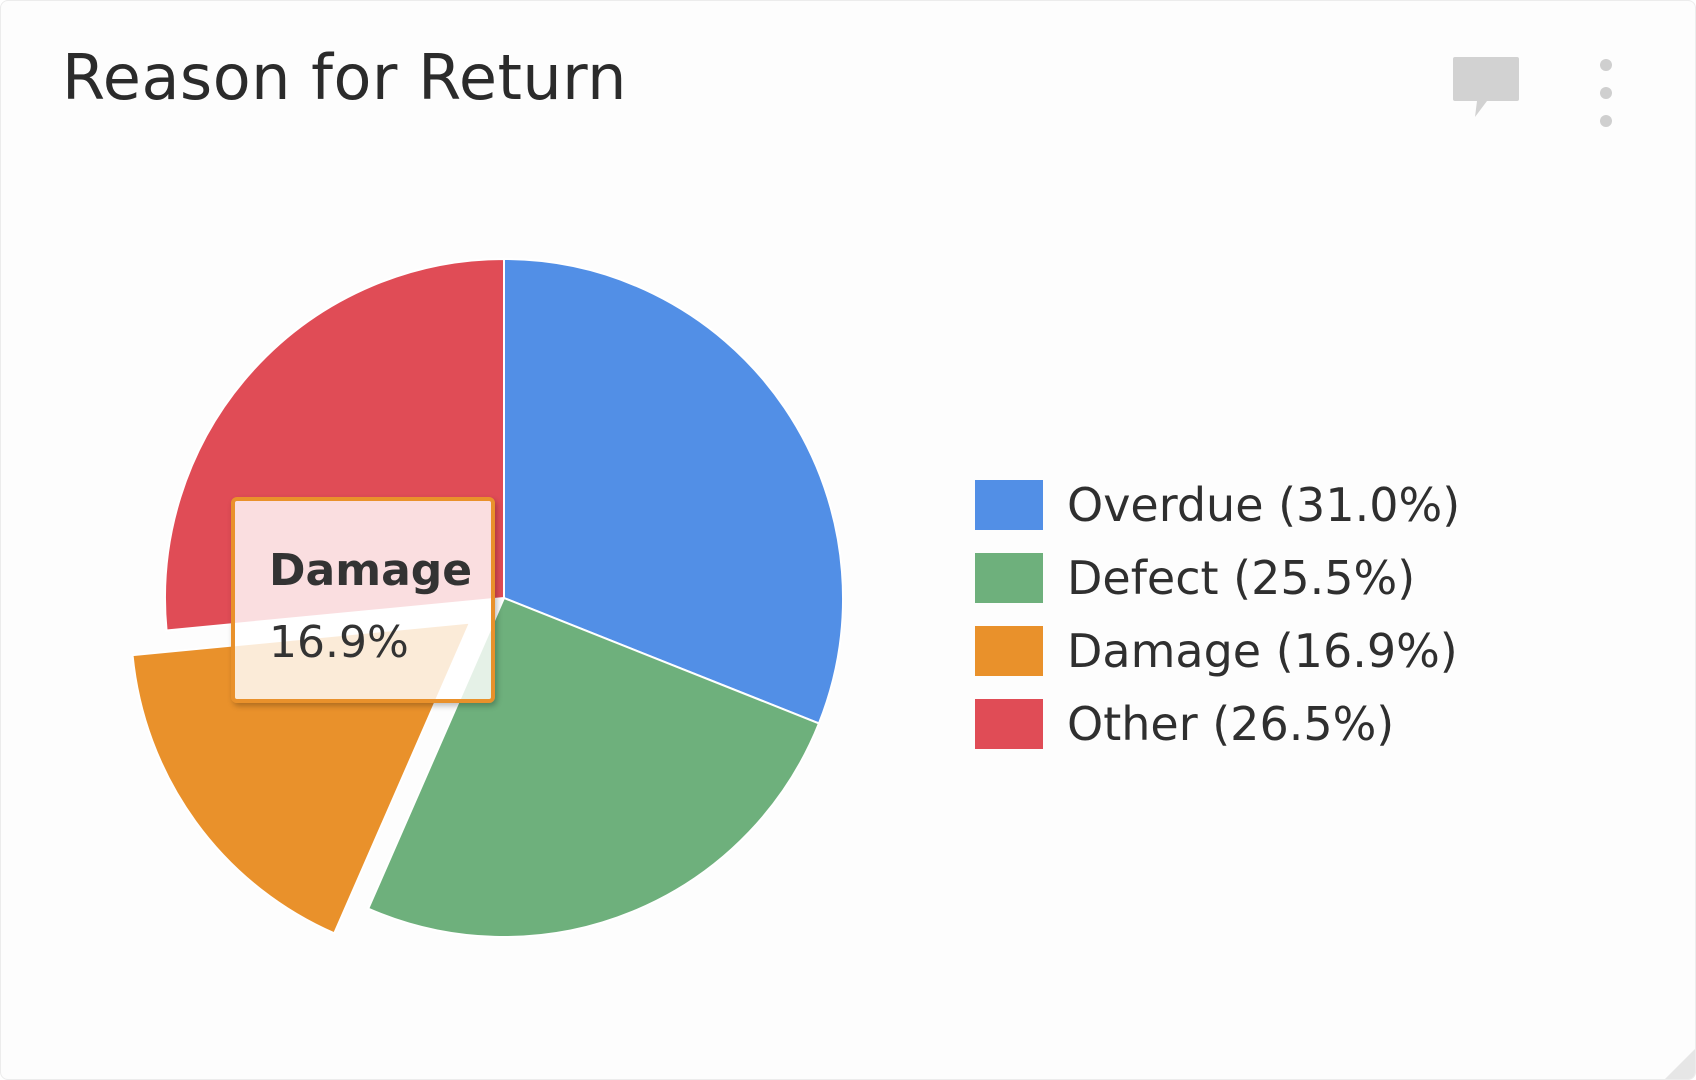 The height and width of the screenshot is (1080, 1696). Describe the element at coordinates (1675, 1059) in the screenshot. I see `resize-handle-icon` at that location.